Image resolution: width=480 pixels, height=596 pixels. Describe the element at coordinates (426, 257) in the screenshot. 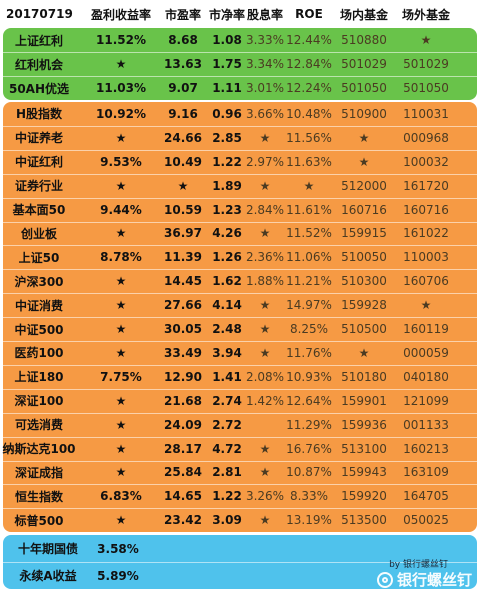

I see `otc-fund-code: 110003` at that location.